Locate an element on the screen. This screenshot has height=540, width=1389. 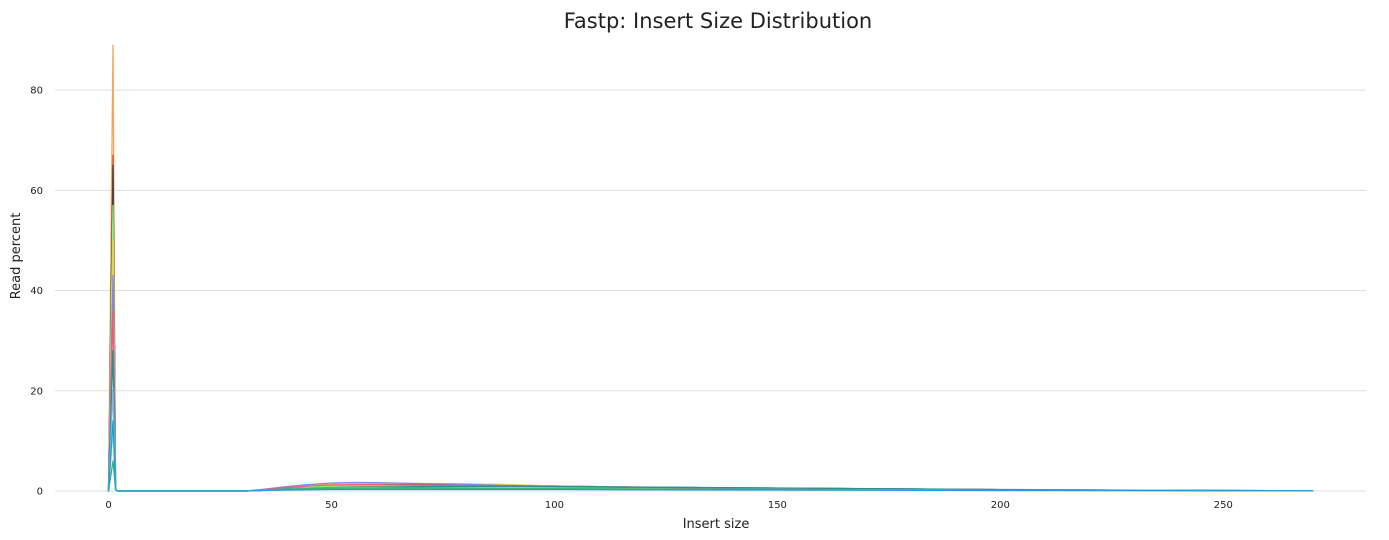
x-tick-label: 250 is located at coordinates (1223, 505).